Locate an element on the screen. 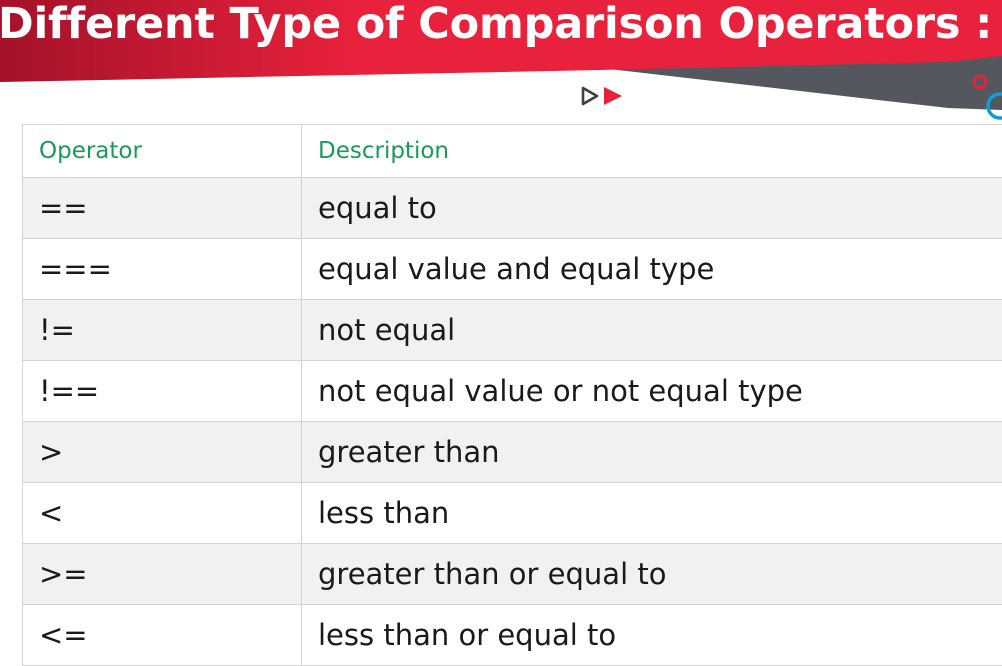  operator-cell: != is located at coordinates (162, 330).